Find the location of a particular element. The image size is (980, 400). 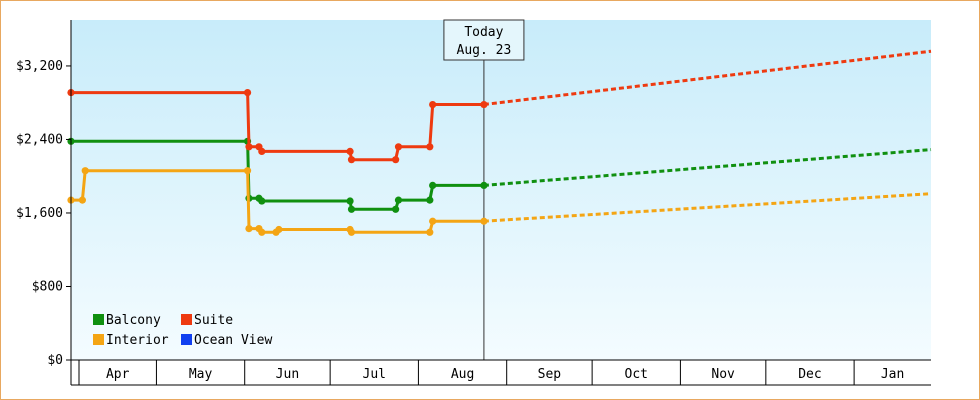

x-month-label: Apr is located at coordinates (118, 374).